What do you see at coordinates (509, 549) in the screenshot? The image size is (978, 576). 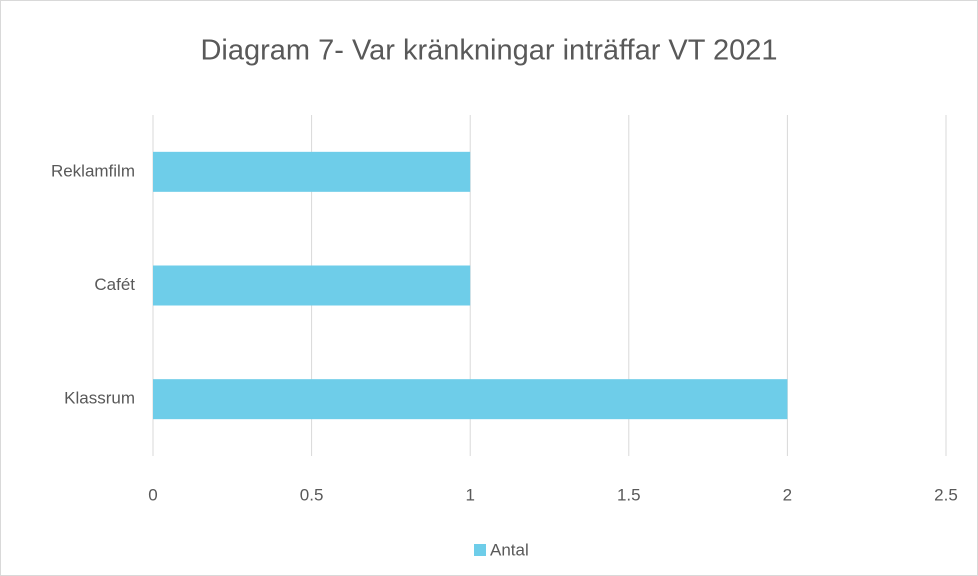 I see `legend-label: Antal` at bounding box center [509, 549].